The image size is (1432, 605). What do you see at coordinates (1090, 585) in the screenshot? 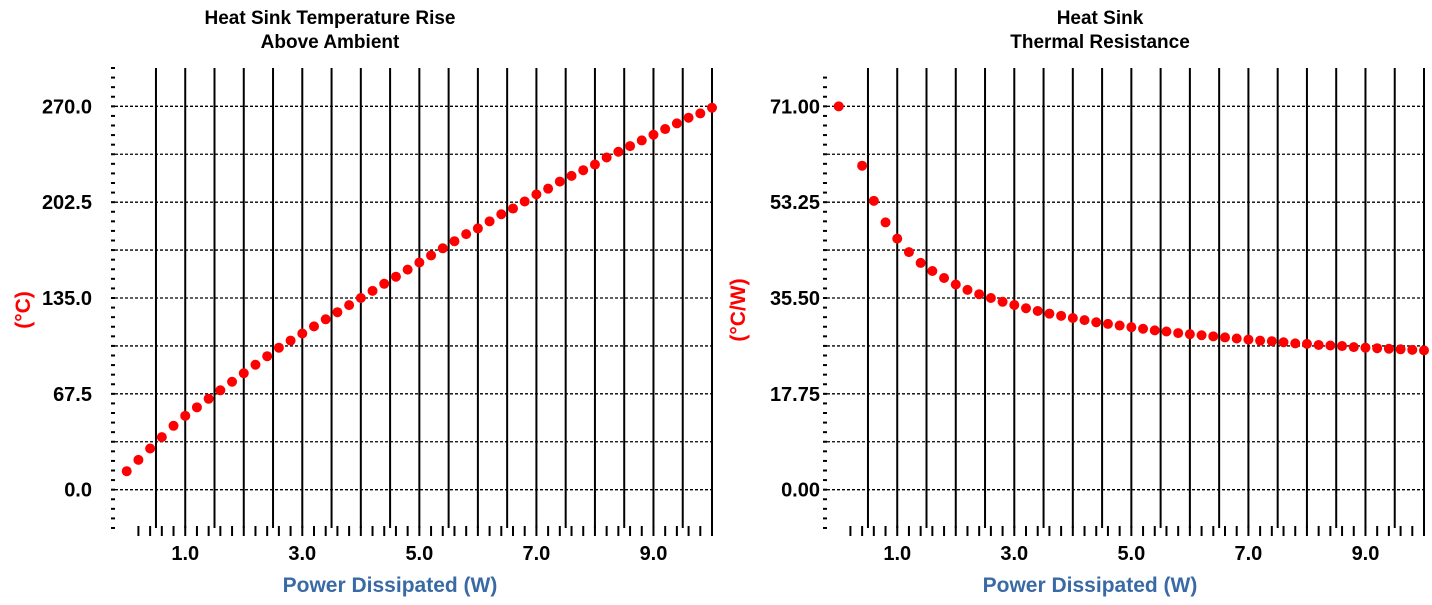
I see `x-axis-label: Power Dissipated (W)` at bounding box center [1090, 585].